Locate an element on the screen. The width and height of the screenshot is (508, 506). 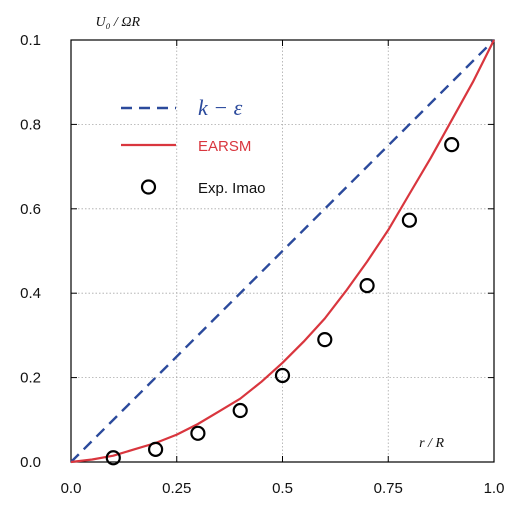
legend-marker is located at coordinates (148, 187).